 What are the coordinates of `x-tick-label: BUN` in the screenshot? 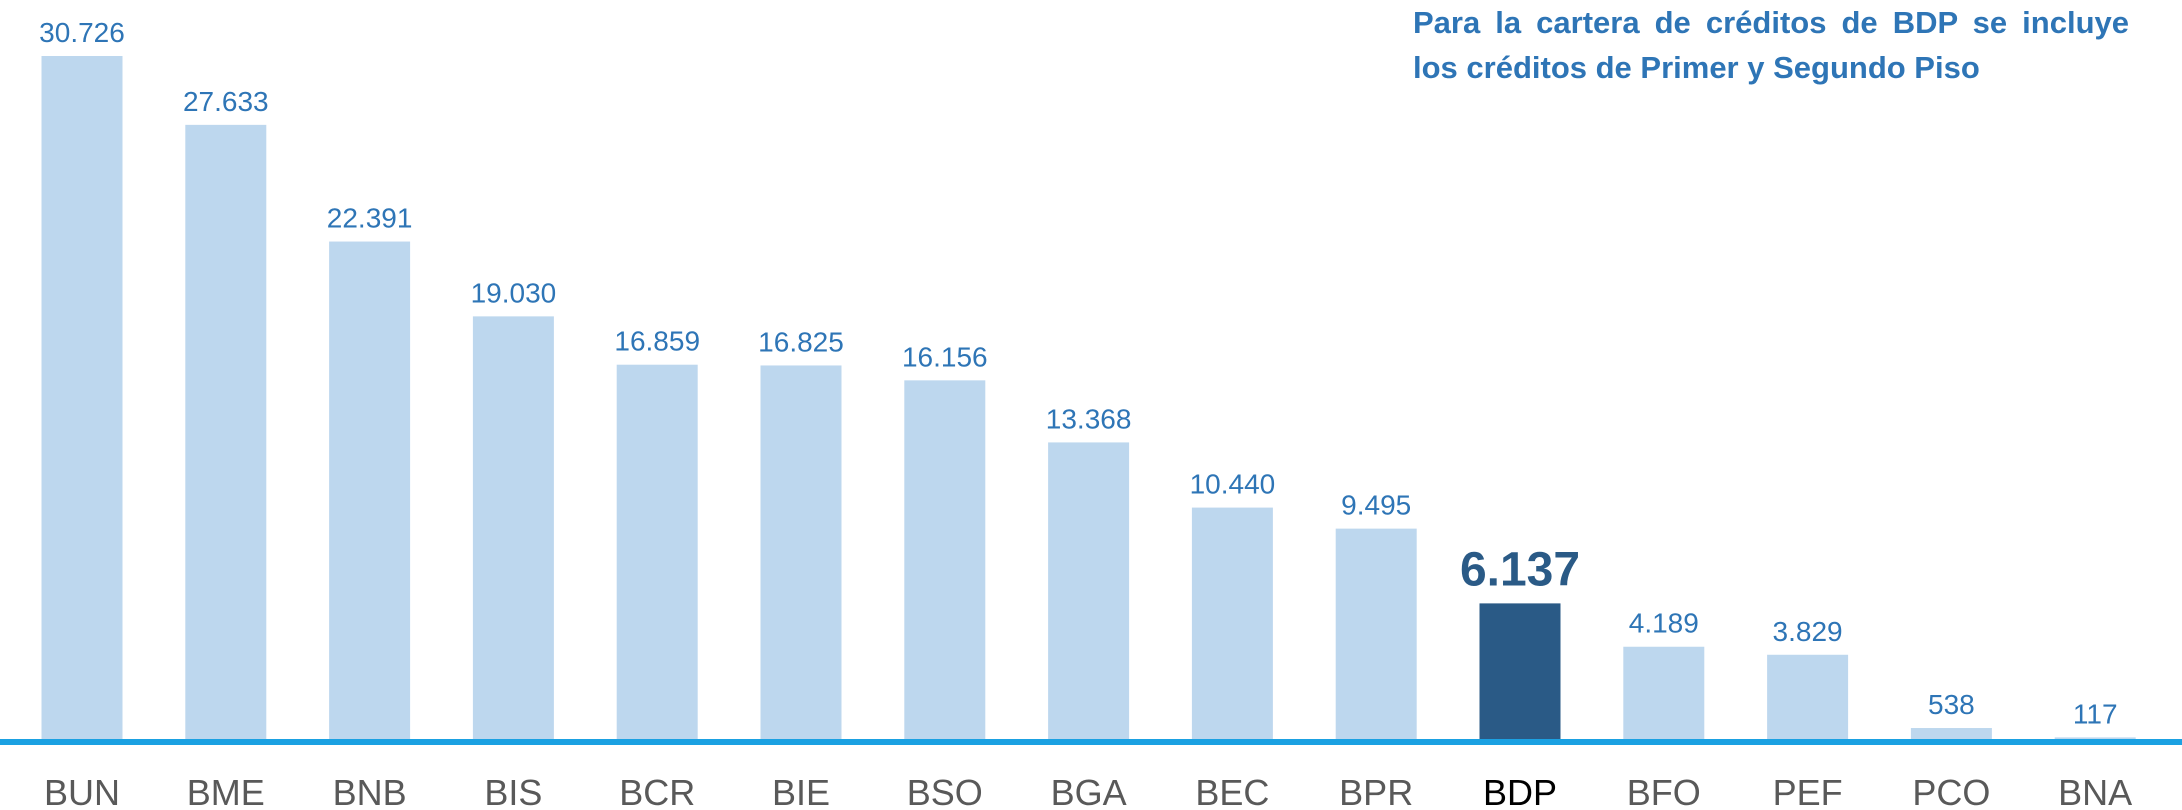 It's located at (82, 791).